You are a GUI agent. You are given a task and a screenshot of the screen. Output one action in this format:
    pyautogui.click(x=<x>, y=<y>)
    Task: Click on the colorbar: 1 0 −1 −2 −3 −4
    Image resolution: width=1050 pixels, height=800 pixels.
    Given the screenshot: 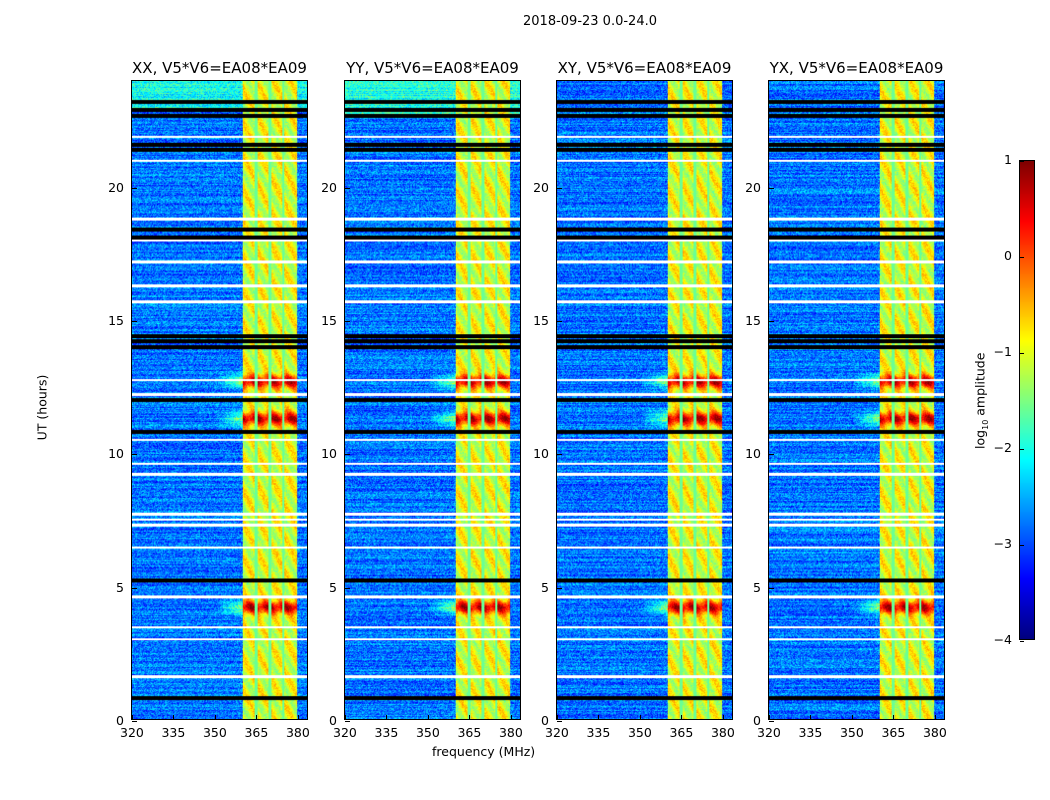 What is the action you would take?
    pyautogui.click(x=1014, y=399)
    